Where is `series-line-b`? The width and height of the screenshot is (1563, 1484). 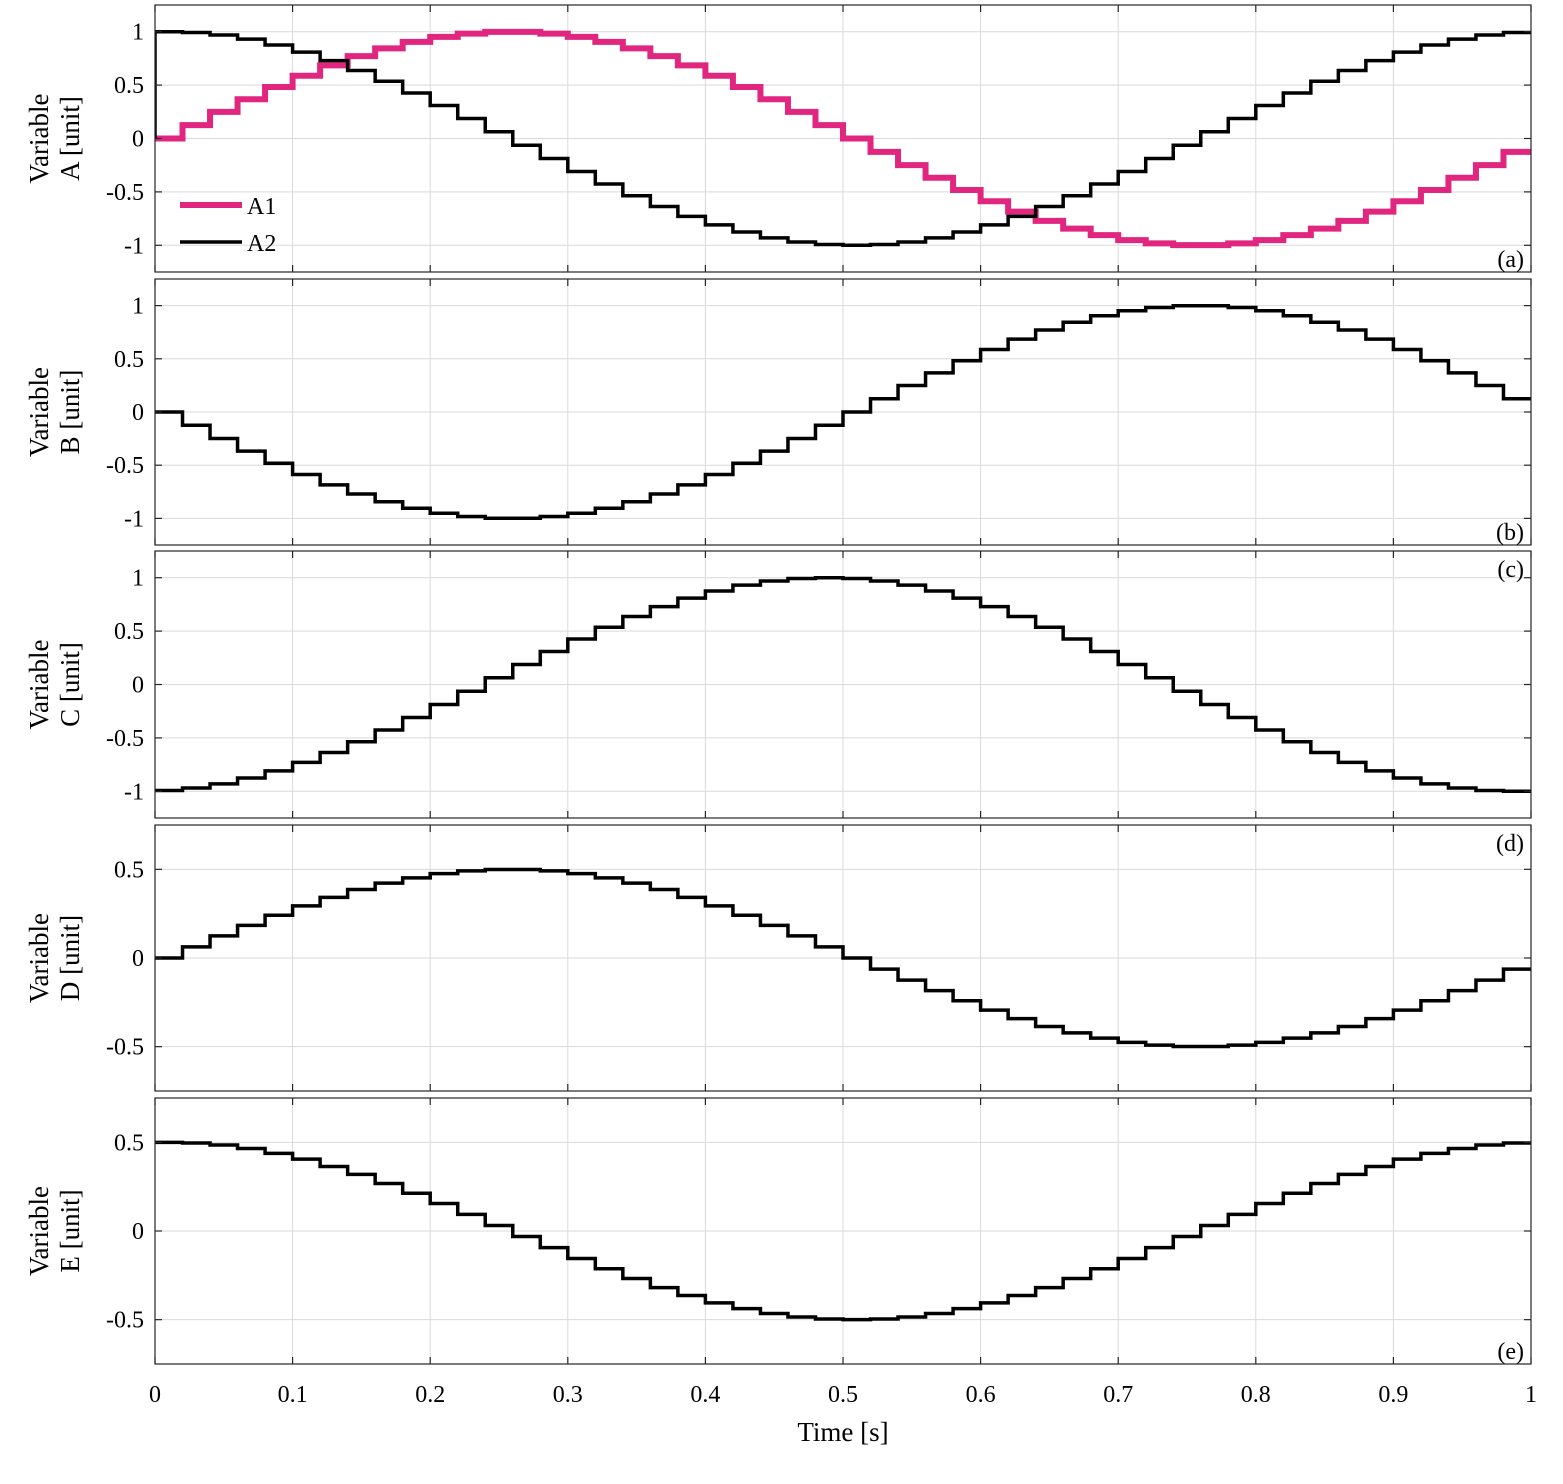
series-line-b is located at coordinates (843, 412).